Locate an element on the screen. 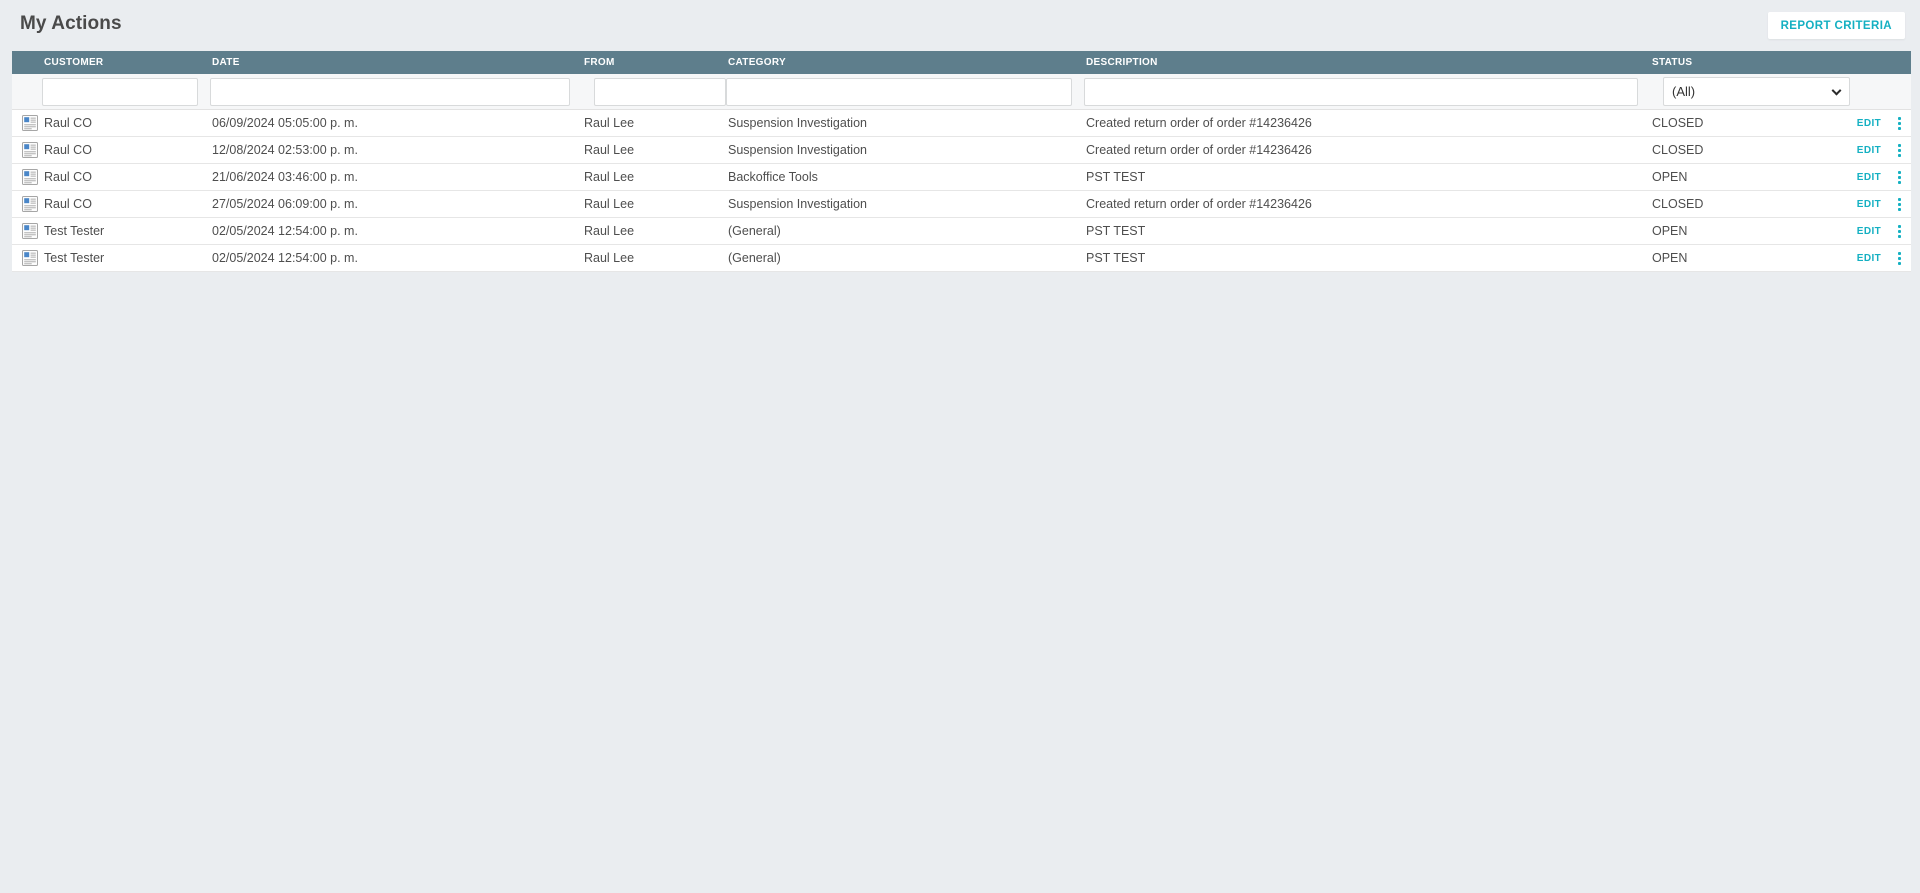 The image size is (1920, 893). table-filter-row: (All) is located at coordinates (961, 92).